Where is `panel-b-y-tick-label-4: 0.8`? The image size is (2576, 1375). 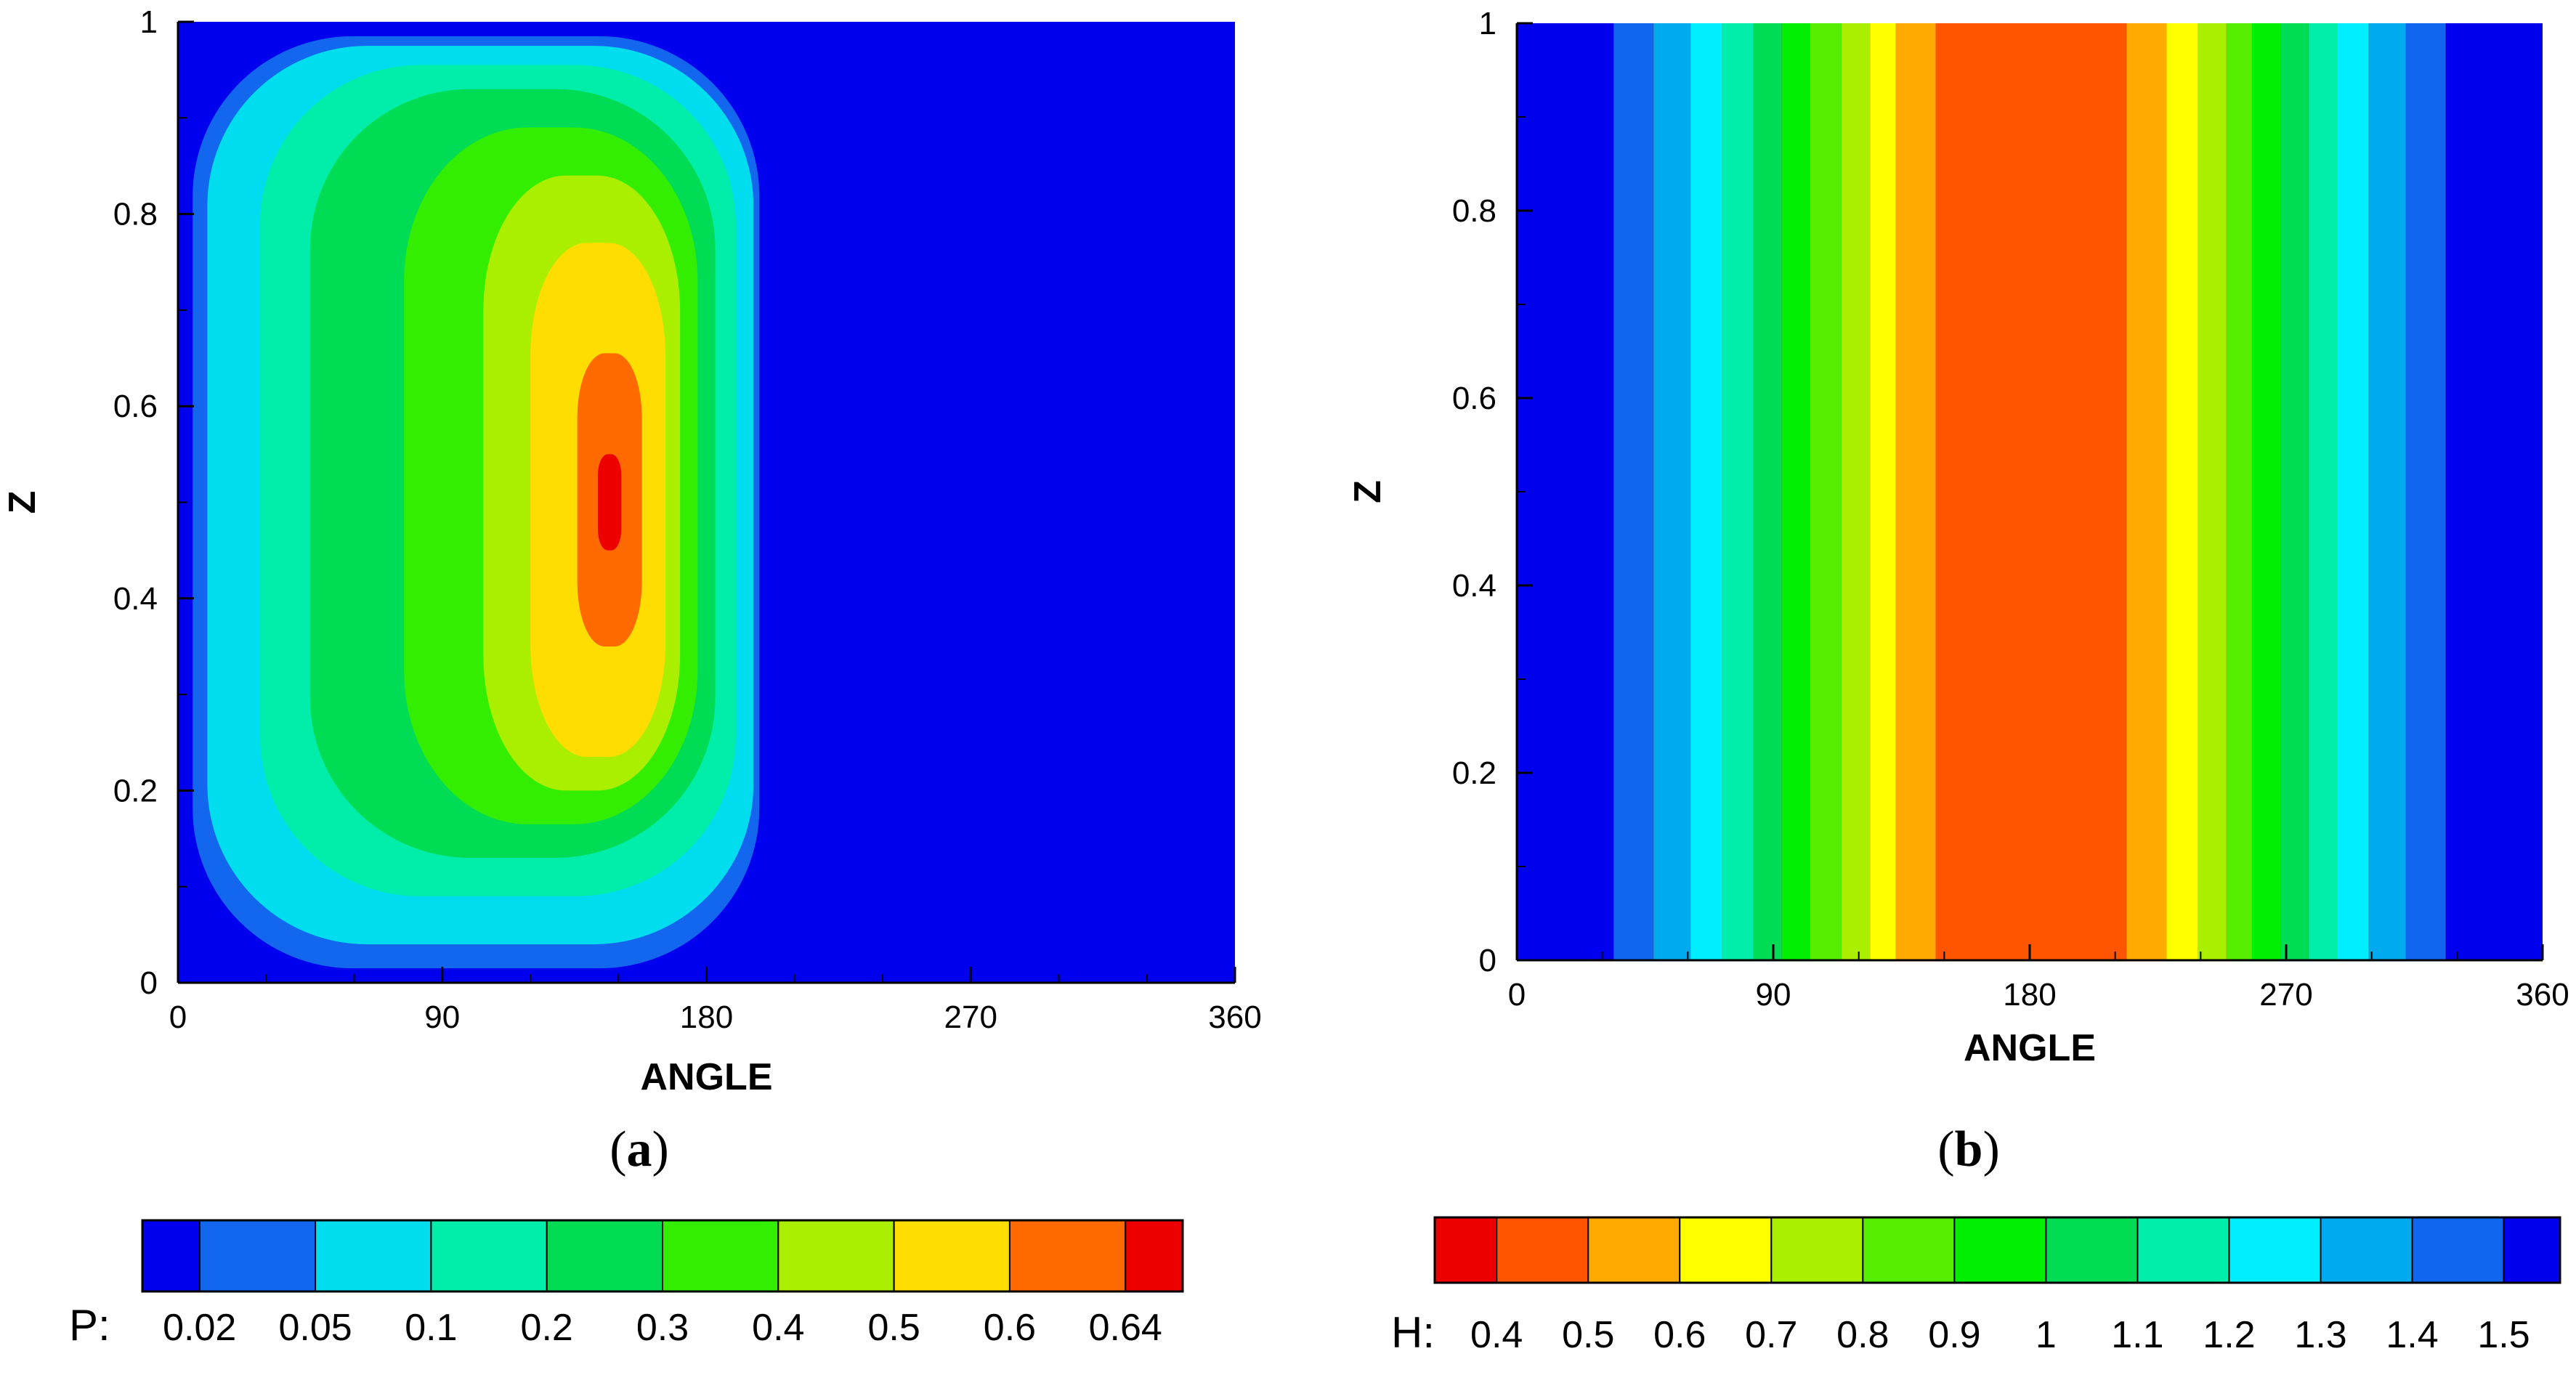
panel-b-y-tick-label-4: 0.8 is located at coordinates (1474, 211).